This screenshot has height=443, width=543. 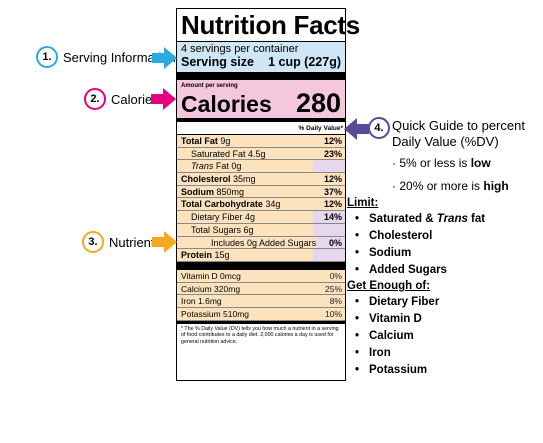 What do you see at coordinates (119, 57) in the screenshot?
I see `callout-label: Serving Information` at bounding box center [119, 57].